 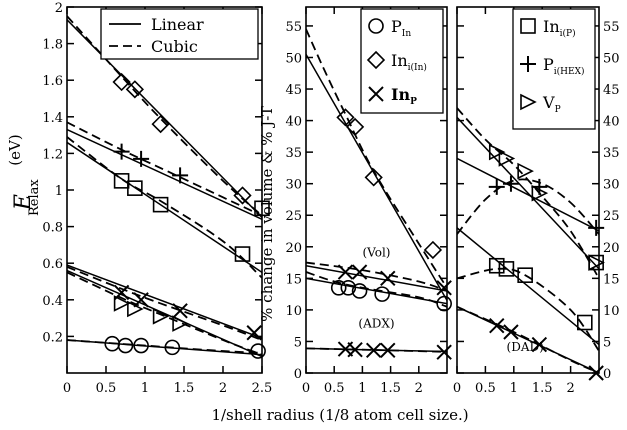 What do you see at coordinates (293, 311) in the screenshot?
I see `y-tick-label: 10` at bounding box center [293, 311].